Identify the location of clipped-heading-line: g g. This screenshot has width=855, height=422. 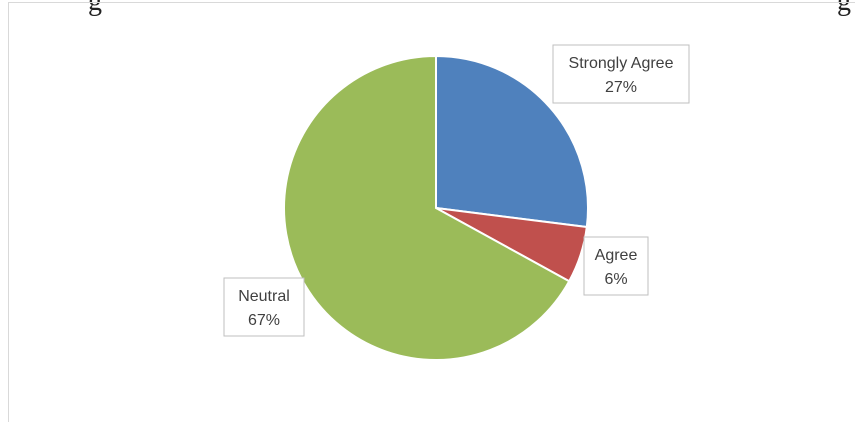
(427, 11).